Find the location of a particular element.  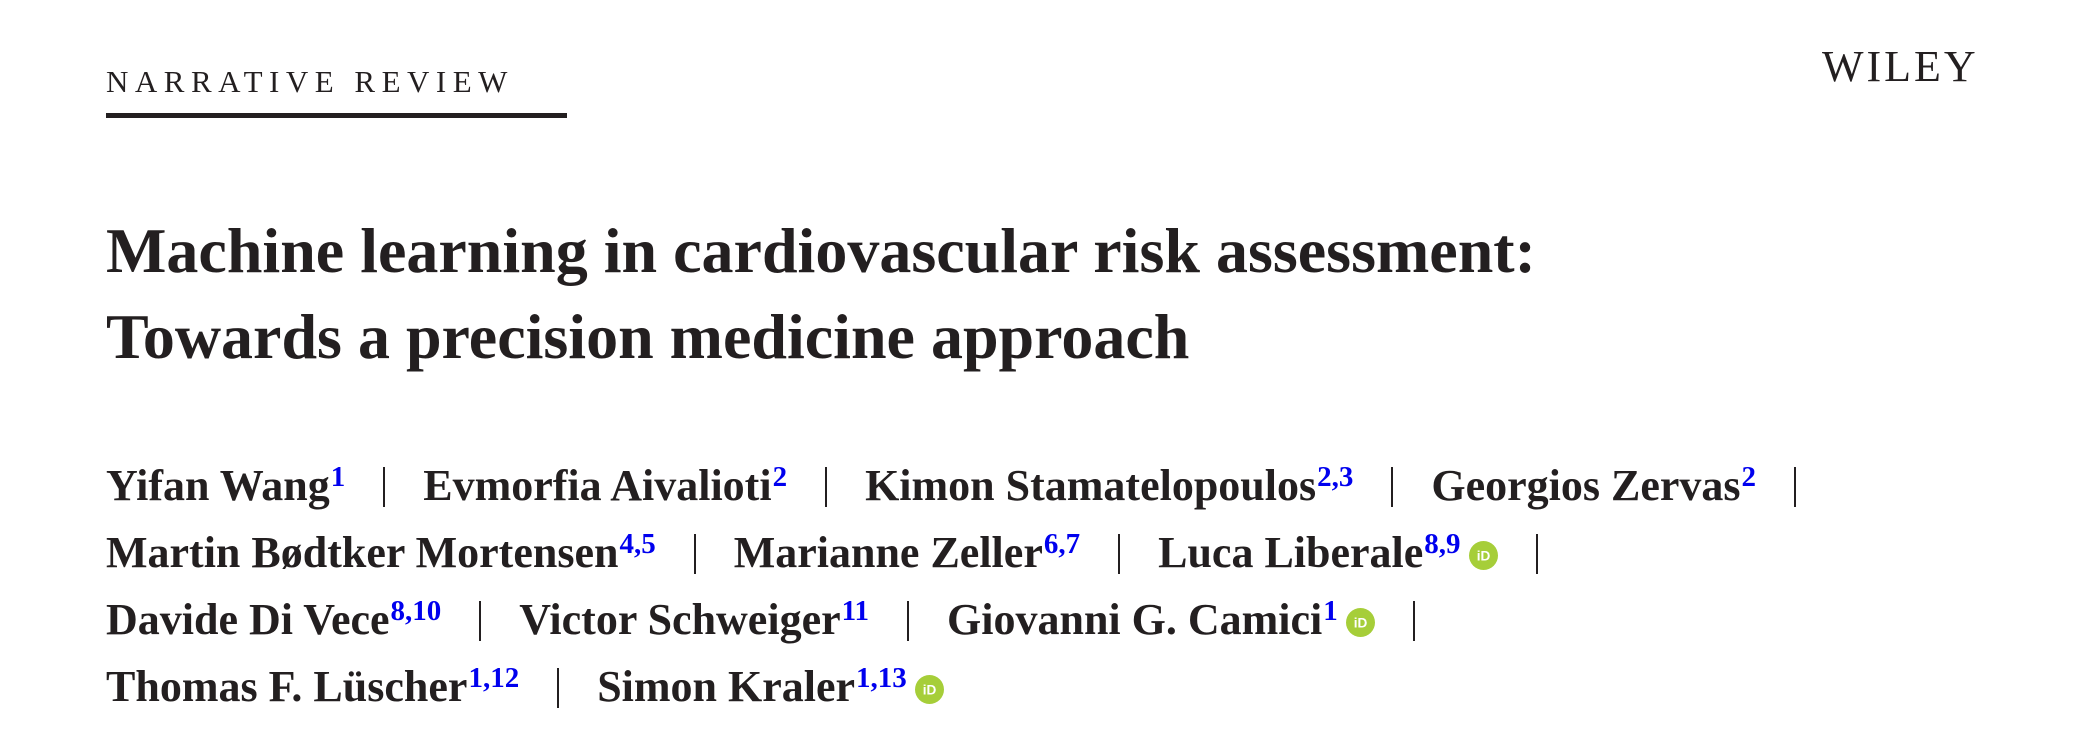

author-name: Simon Kraler is located at coordinates (726, 686).